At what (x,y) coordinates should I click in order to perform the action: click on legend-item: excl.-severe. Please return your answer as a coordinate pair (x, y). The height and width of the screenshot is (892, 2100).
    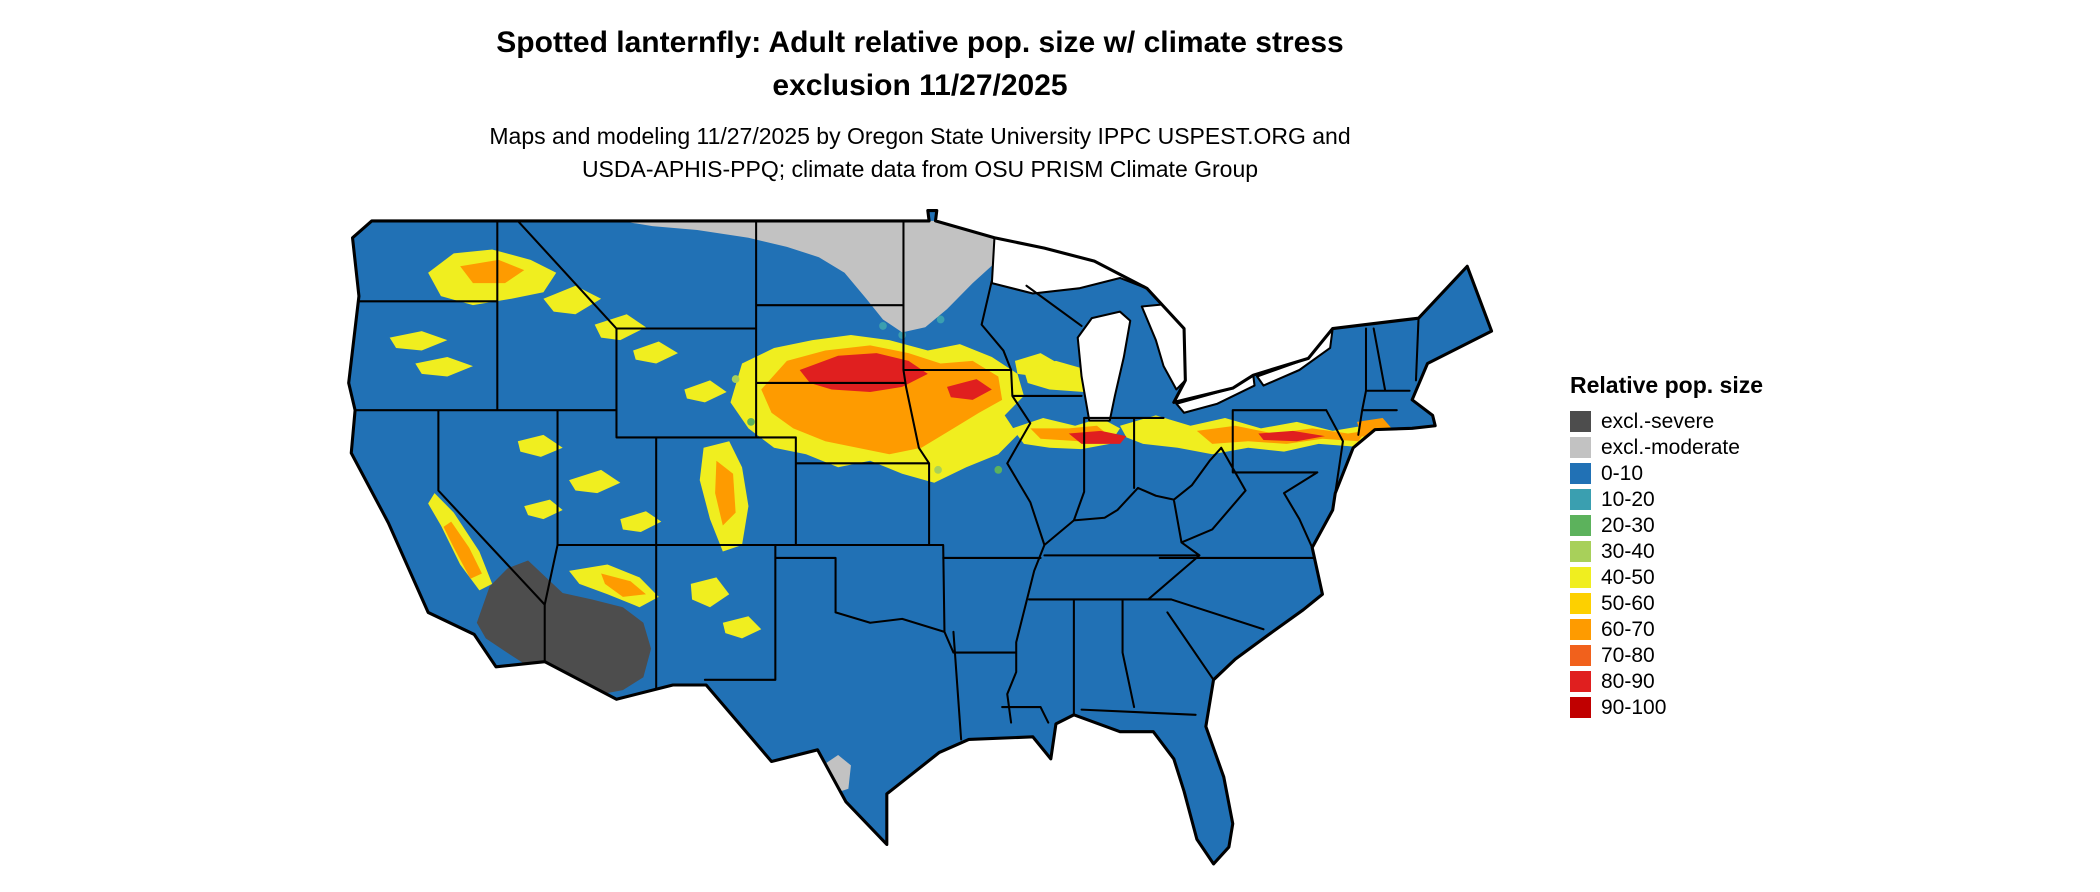
    Looking at the image, I should click on (1666, 421).